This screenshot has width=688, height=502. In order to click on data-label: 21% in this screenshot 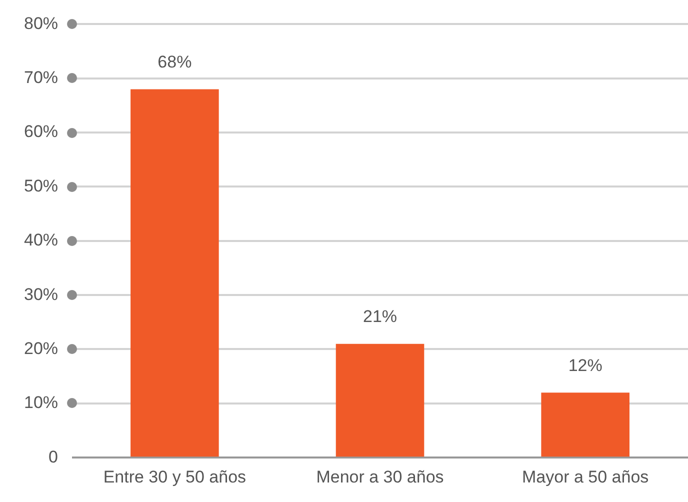, I will do `click(380, 316)`.